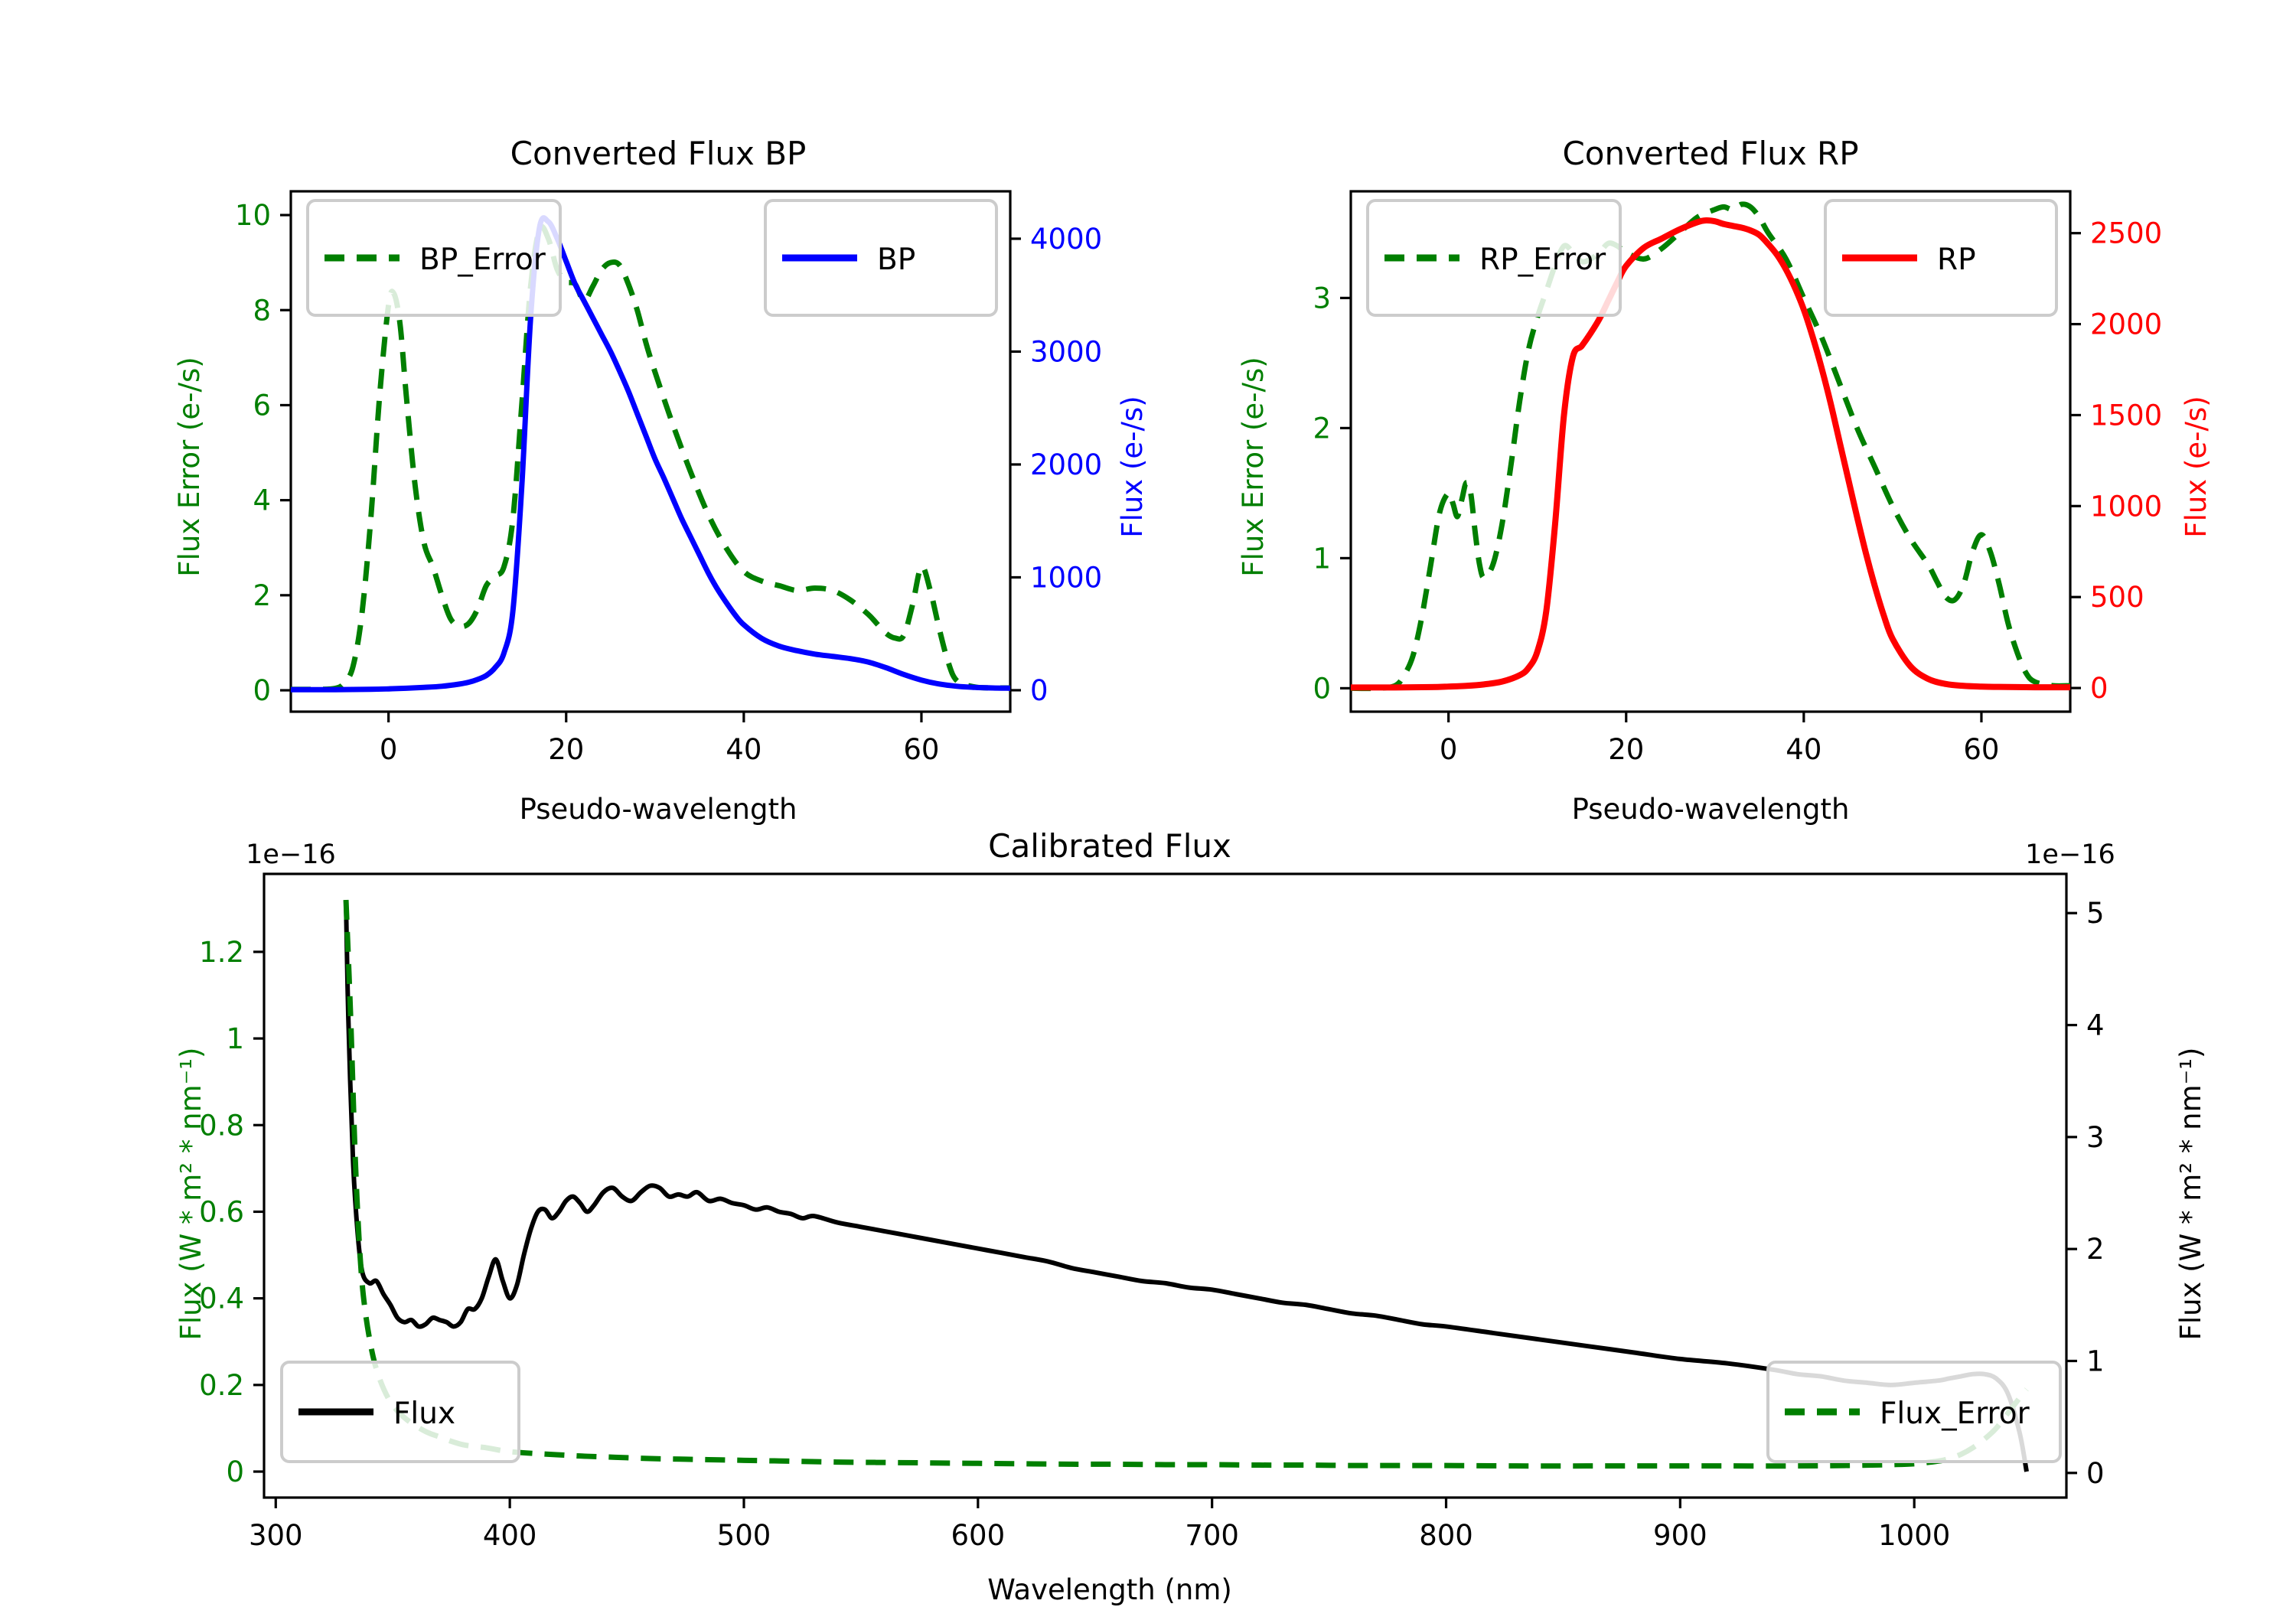 The image size is (2296, 1607). I want to click on yticklabel-right-calibrated_flux-0: 0, so click(2095, 1473).